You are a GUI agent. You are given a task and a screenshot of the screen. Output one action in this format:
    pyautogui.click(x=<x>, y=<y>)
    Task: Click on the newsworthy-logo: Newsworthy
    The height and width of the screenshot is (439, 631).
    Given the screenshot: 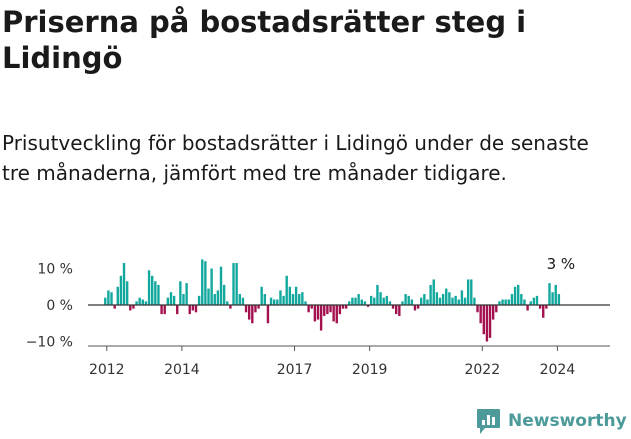 What is the action you would take?
    pyautogui.click(x=551, y=421)
    